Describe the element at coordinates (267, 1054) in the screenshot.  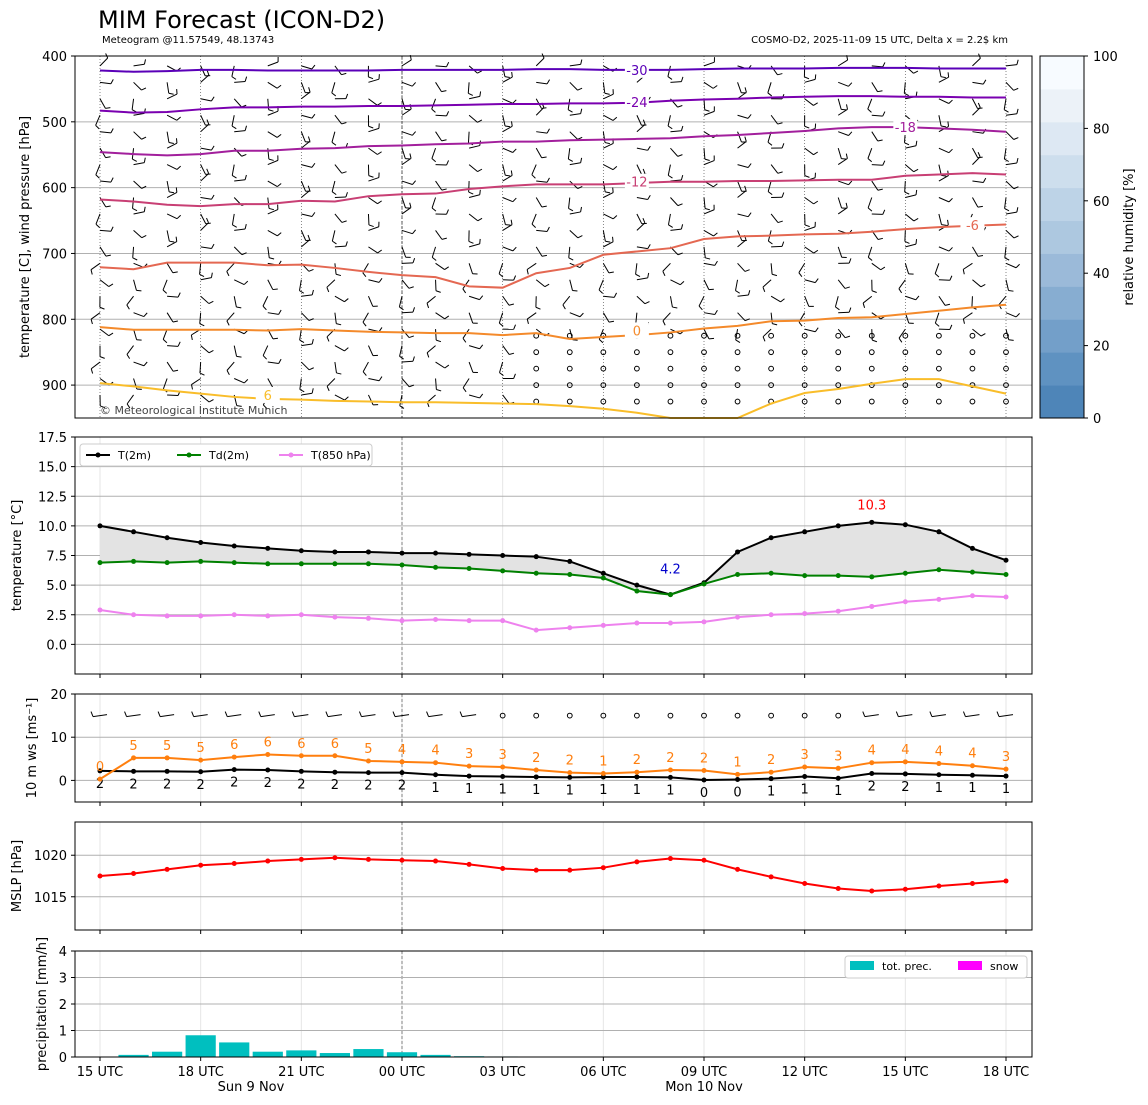
I see `precip-bar` at that location.